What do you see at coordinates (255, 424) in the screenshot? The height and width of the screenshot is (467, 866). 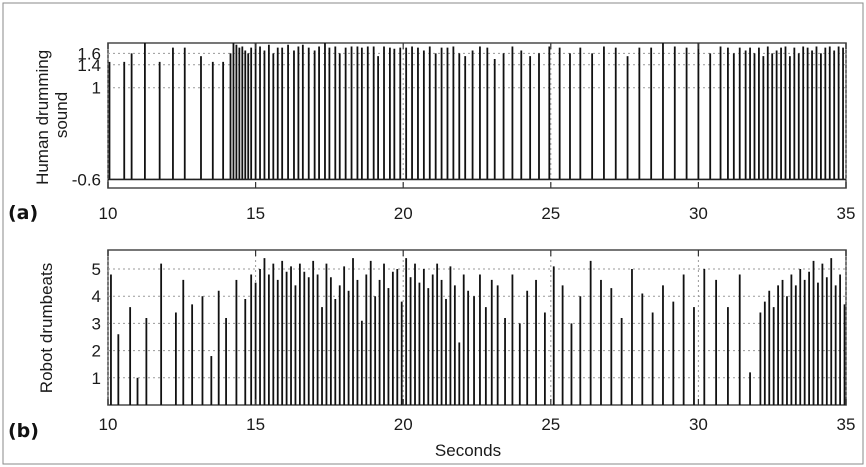 I see `x-tick-label-b: 15` at bounding box center [255, 424].